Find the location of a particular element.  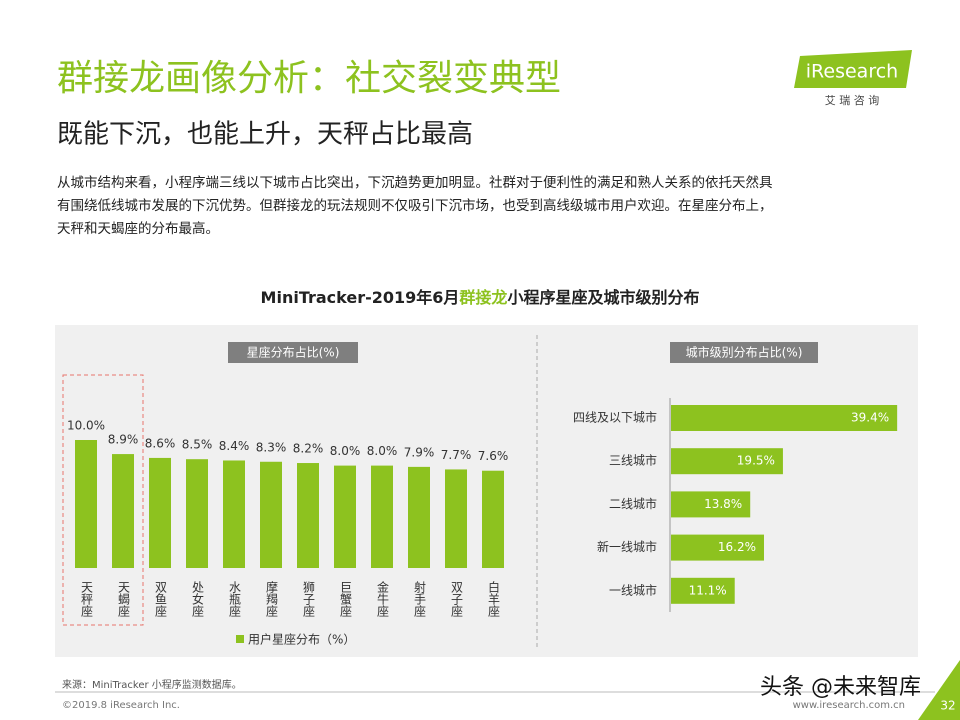

value-label: 7.7% is located at coordinates (456, 455).